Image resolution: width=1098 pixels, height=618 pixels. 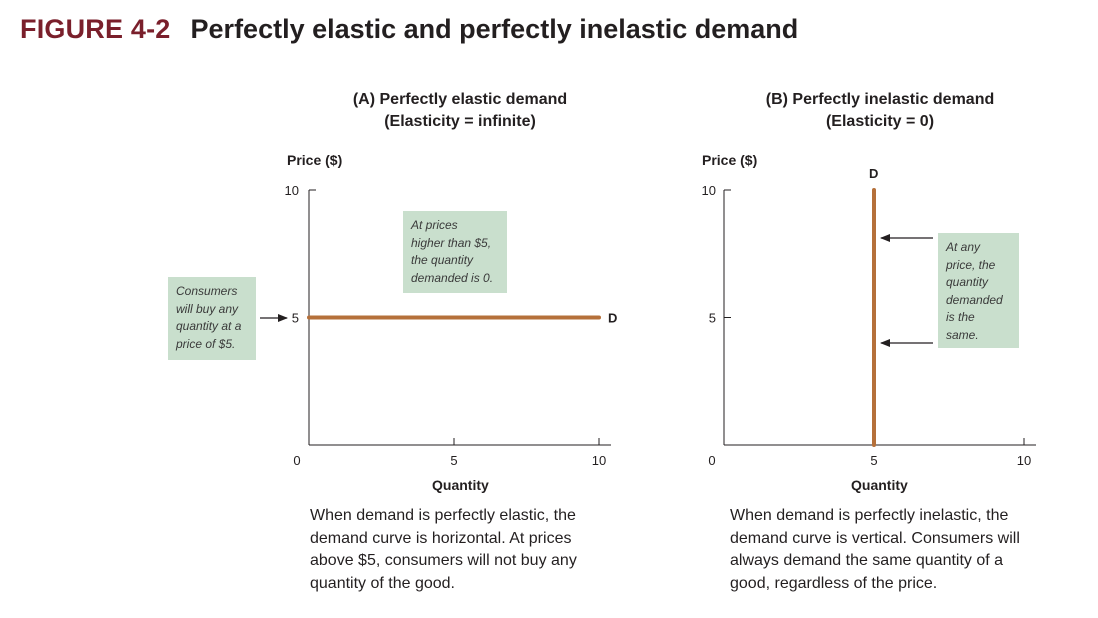 What do you see at coordinates (967, 282) in the screenshot?
I see `note-line: quantity` at bounding box center [967, 282].